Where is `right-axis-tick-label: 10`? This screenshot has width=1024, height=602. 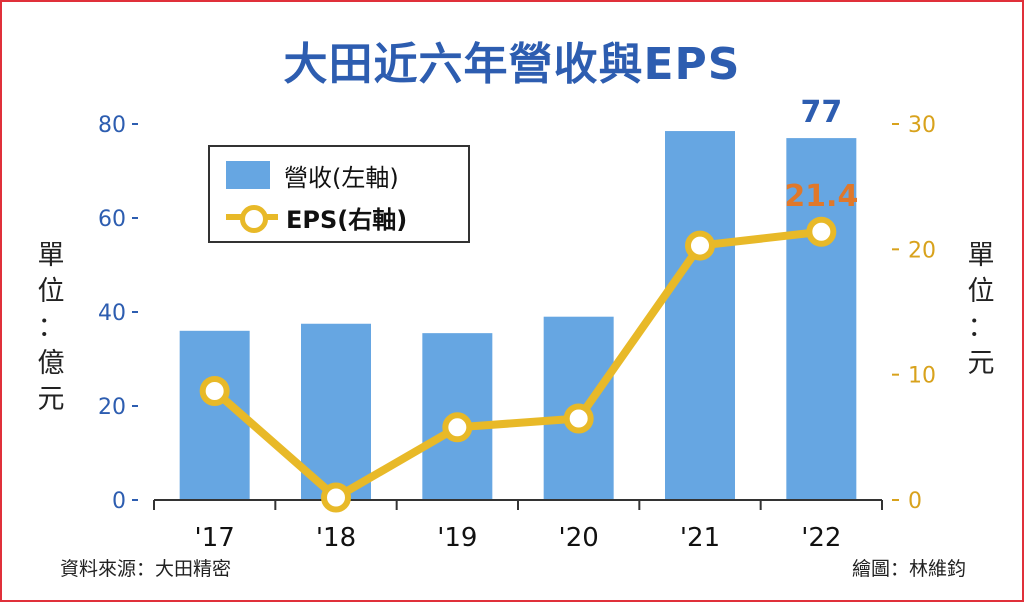 right-axis-tick-label: 10 is located at coordinates (922, 376).